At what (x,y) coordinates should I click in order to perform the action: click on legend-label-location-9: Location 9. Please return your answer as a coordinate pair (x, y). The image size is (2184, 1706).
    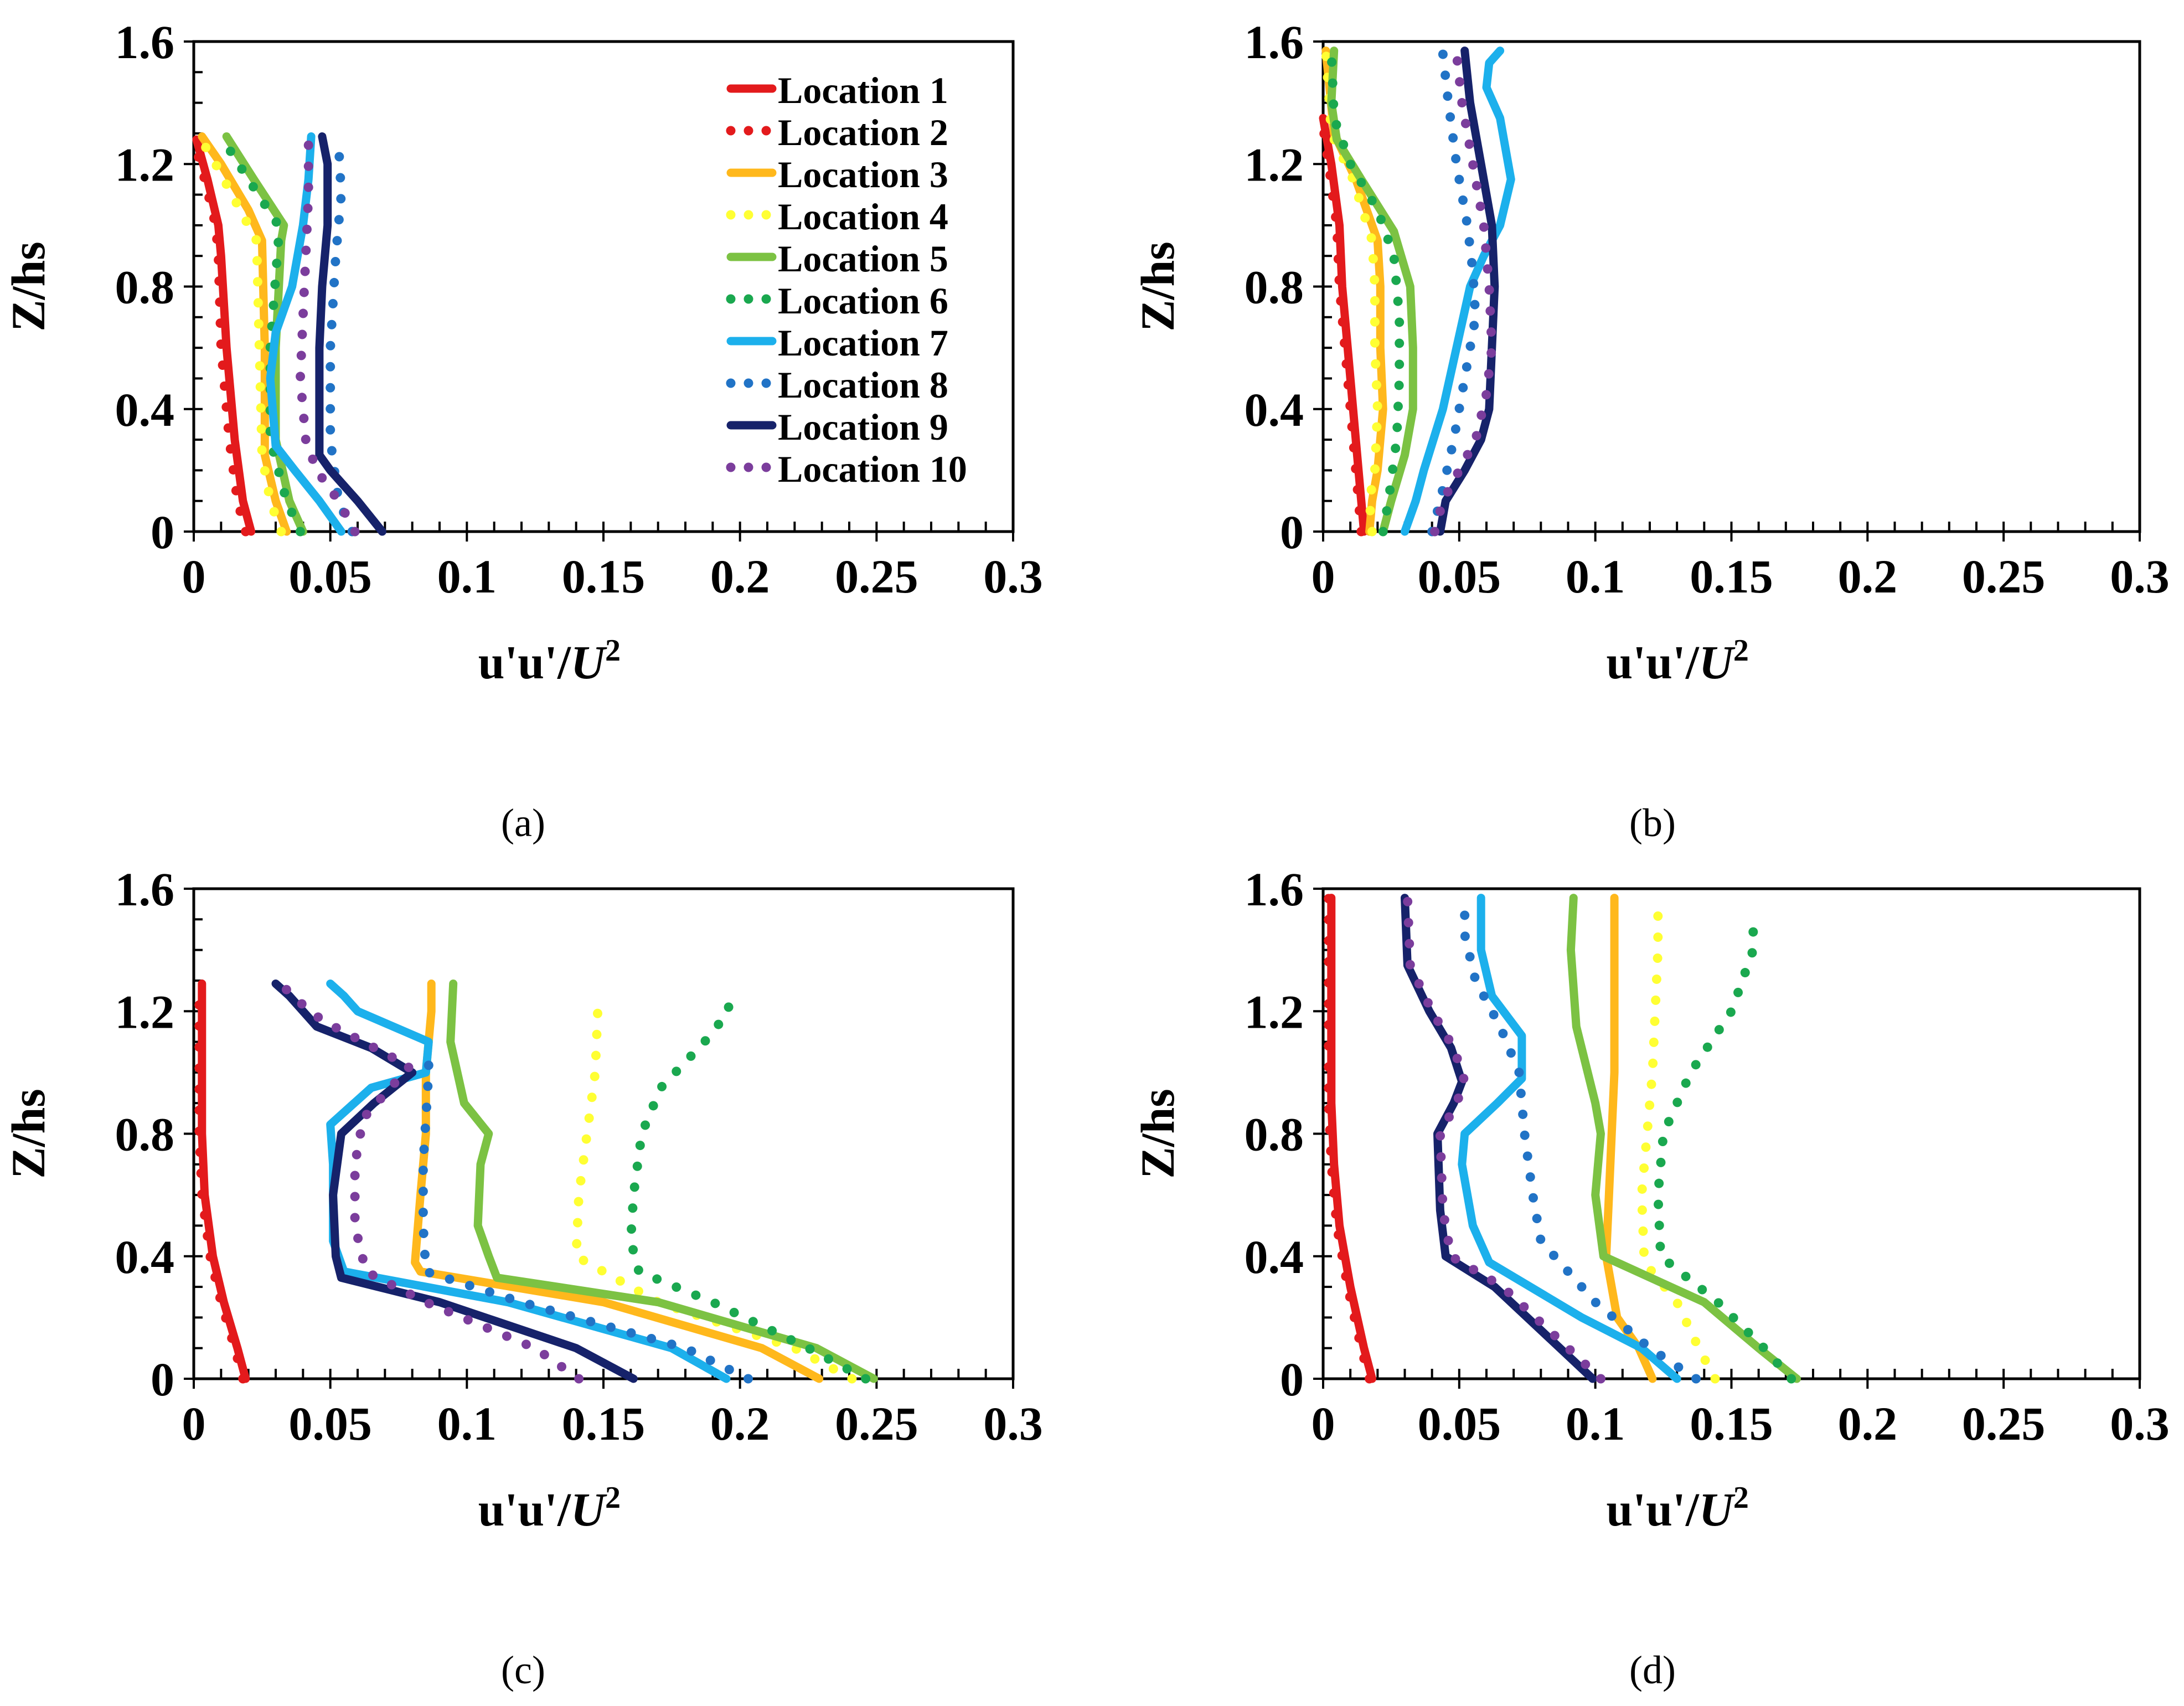
    Looking at the image, I should click on (863, 427).